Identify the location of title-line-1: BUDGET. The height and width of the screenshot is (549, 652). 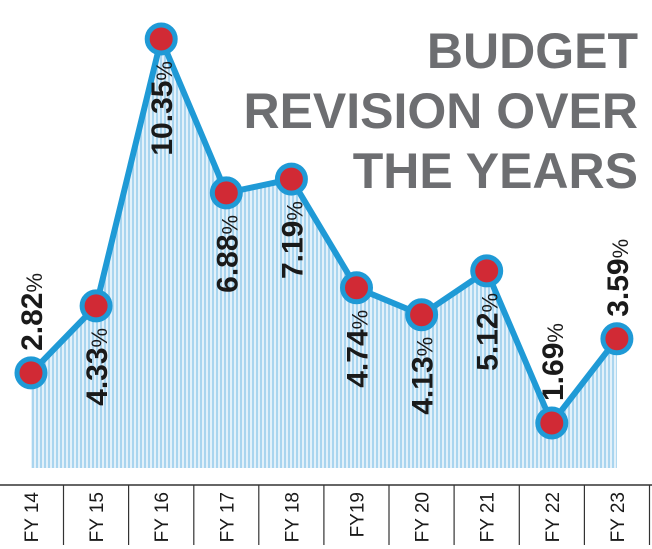
(532, 51).